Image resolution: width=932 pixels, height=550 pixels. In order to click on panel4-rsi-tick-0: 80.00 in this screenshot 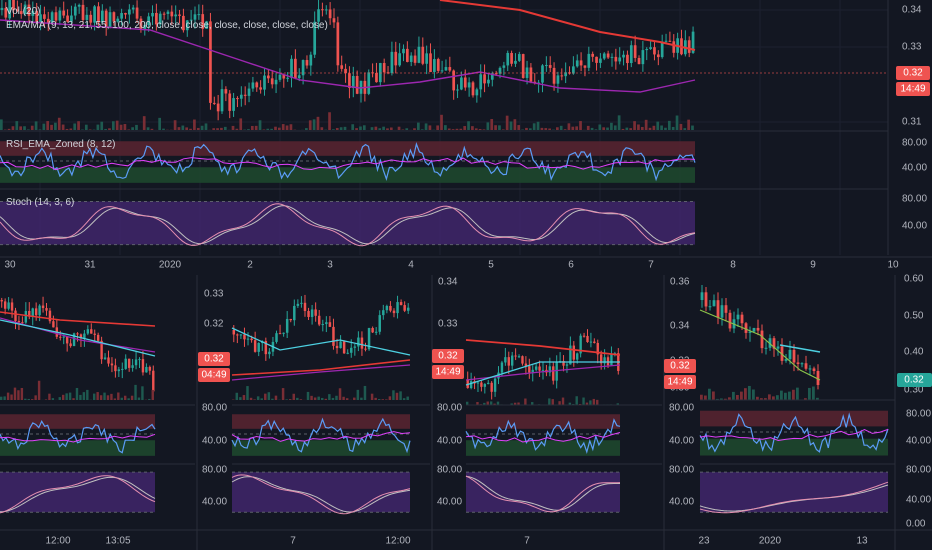, I will do `click(918, 414)`.